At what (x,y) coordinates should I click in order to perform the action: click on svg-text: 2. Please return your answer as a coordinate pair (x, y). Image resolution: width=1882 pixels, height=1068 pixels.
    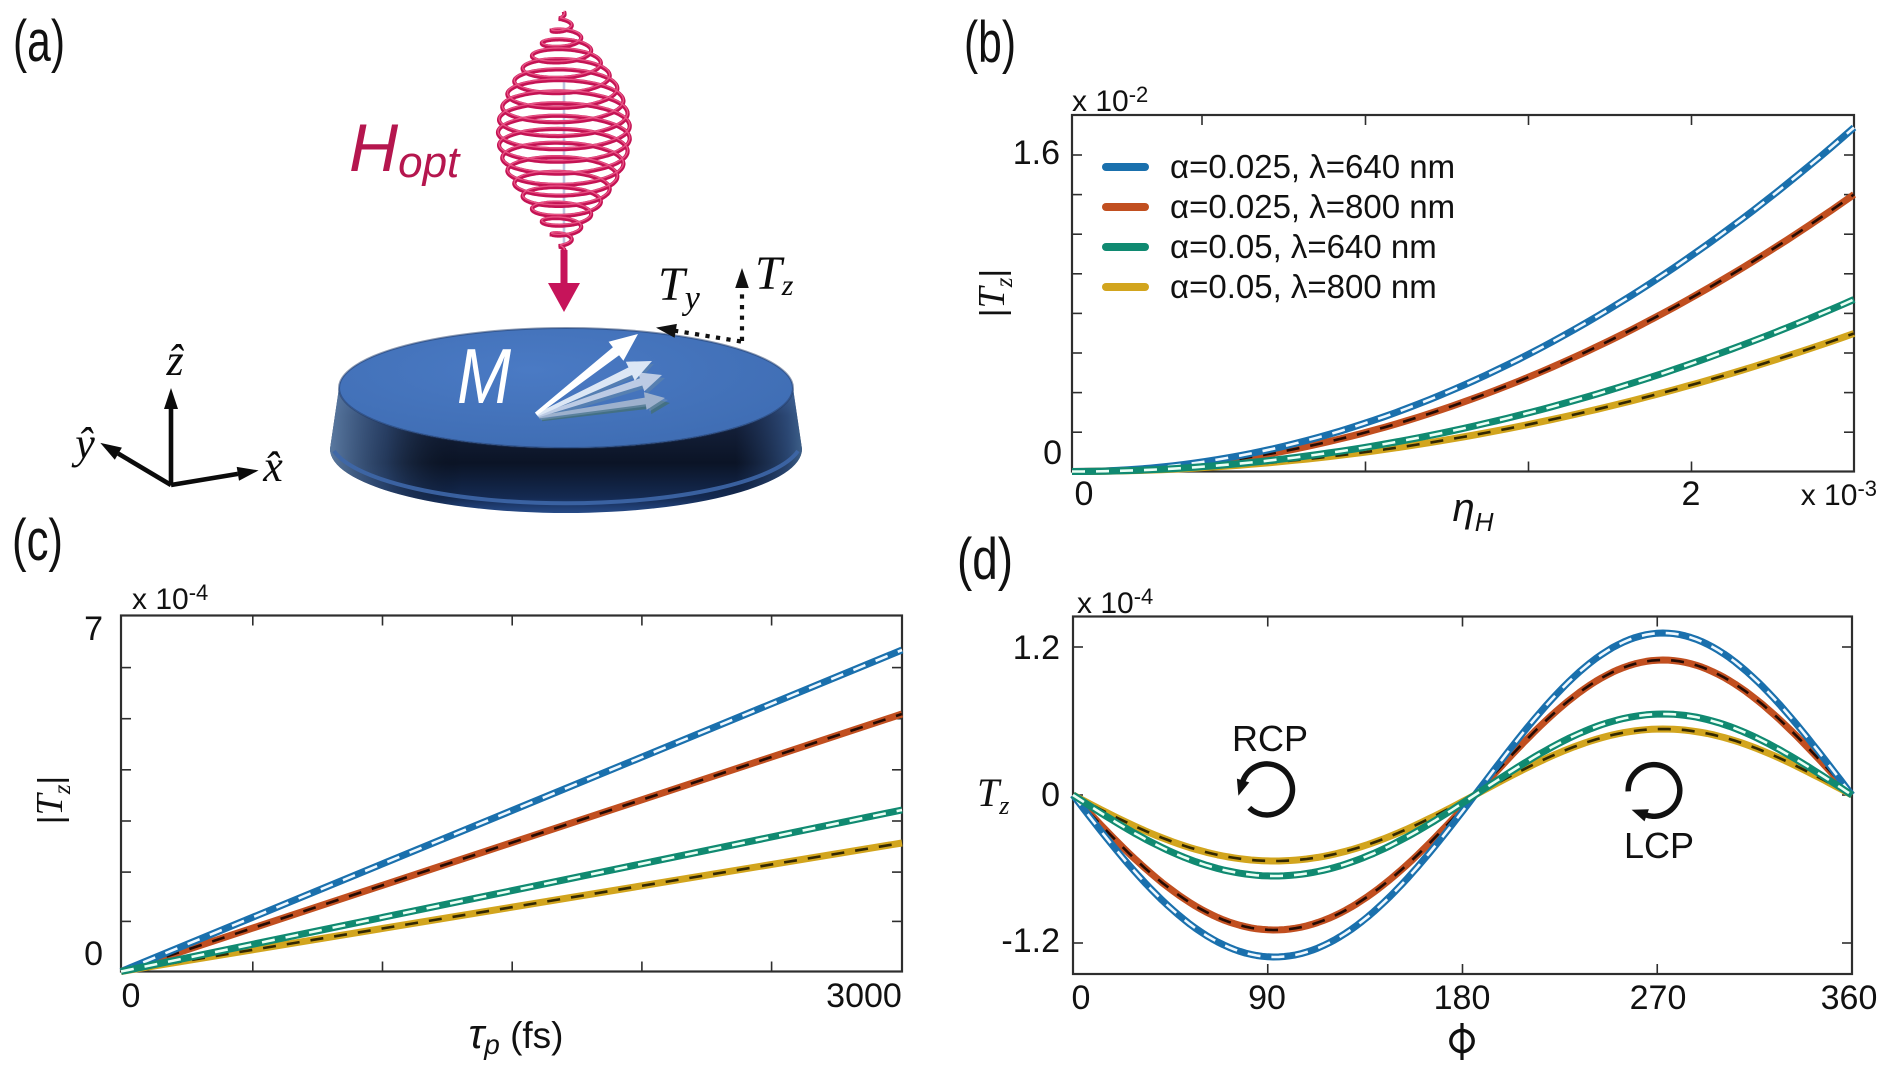
    Looking at the image, I should click on (1691, 494).